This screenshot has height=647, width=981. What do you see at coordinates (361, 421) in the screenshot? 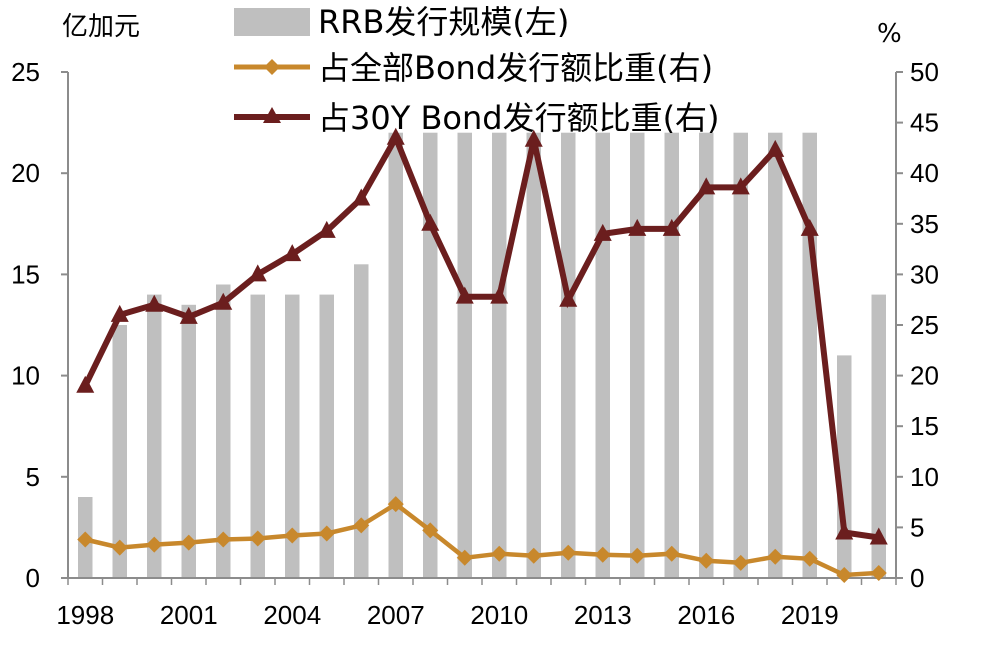
I see `bar-2006` at bounding box center [361, 421].